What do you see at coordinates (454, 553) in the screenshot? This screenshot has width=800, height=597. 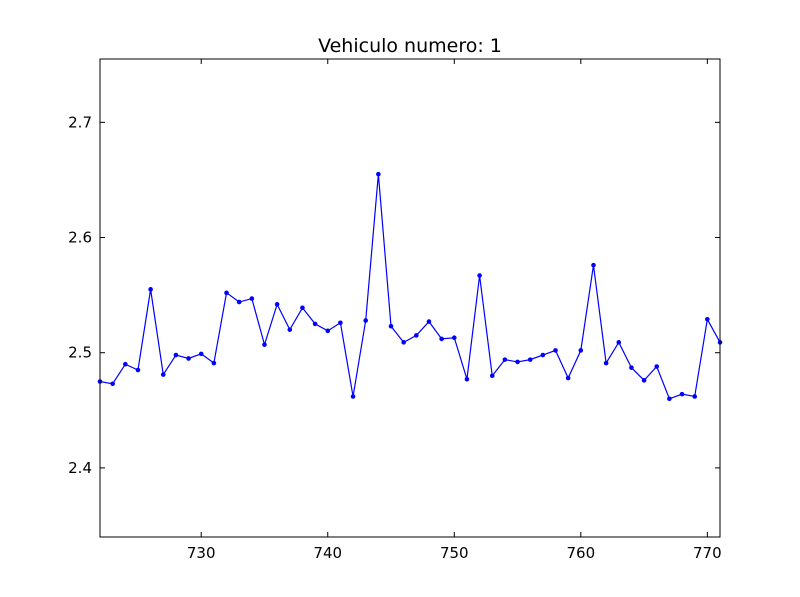 I see `x-tick-label: 750` at bounding box center [454, 553].